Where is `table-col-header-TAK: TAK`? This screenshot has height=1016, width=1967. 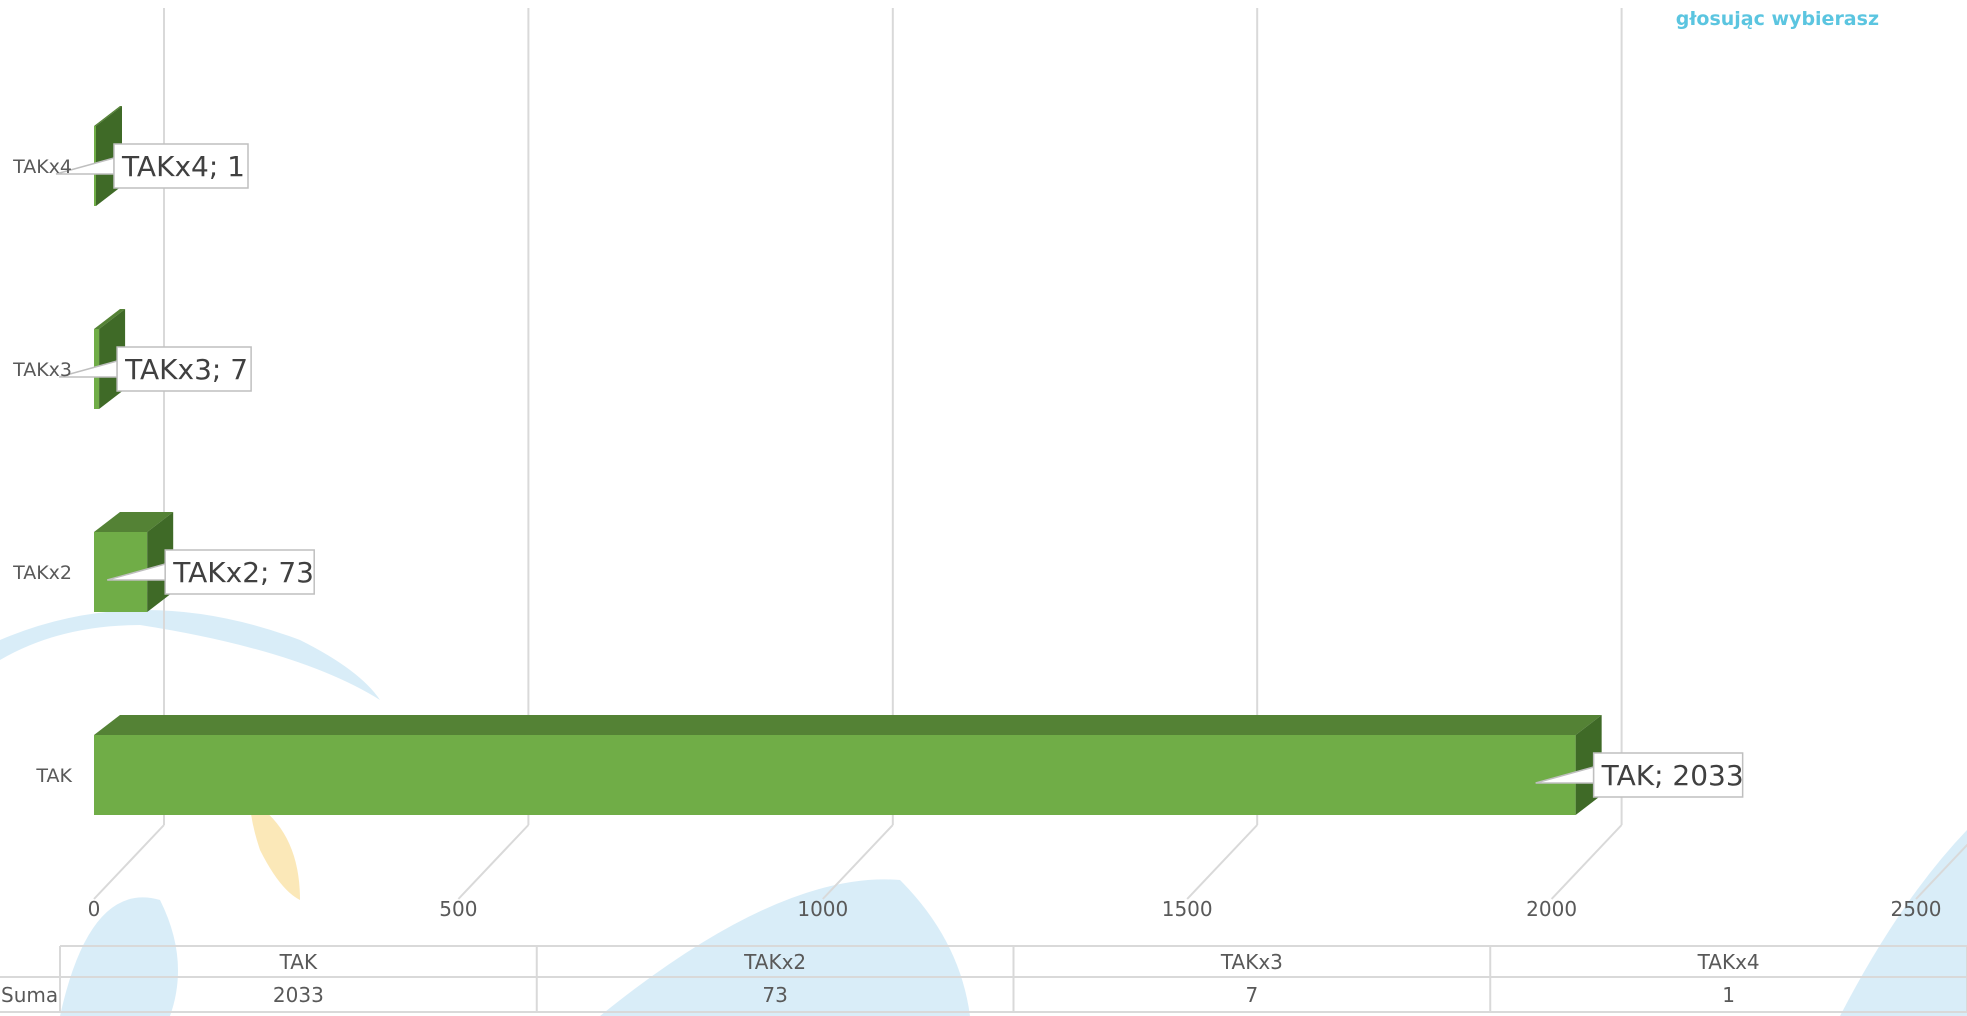
table-col-header-TAK: TAK is located at coordinates (298, 962).